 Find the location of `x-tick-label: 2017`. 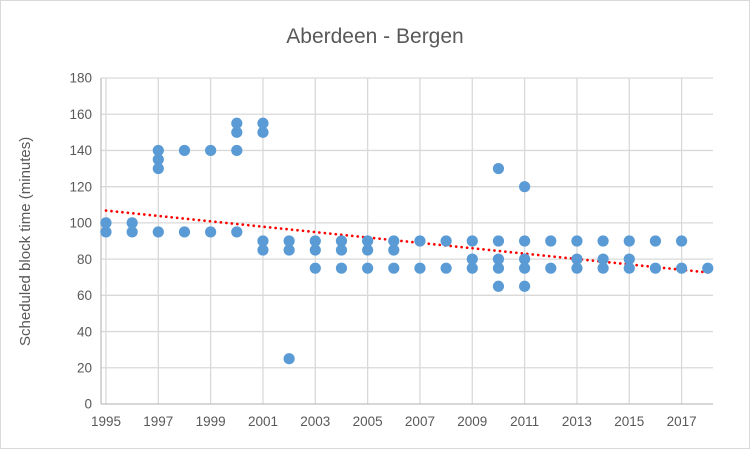

x-tick-label: 2017 is located at coordinates (682, 421).